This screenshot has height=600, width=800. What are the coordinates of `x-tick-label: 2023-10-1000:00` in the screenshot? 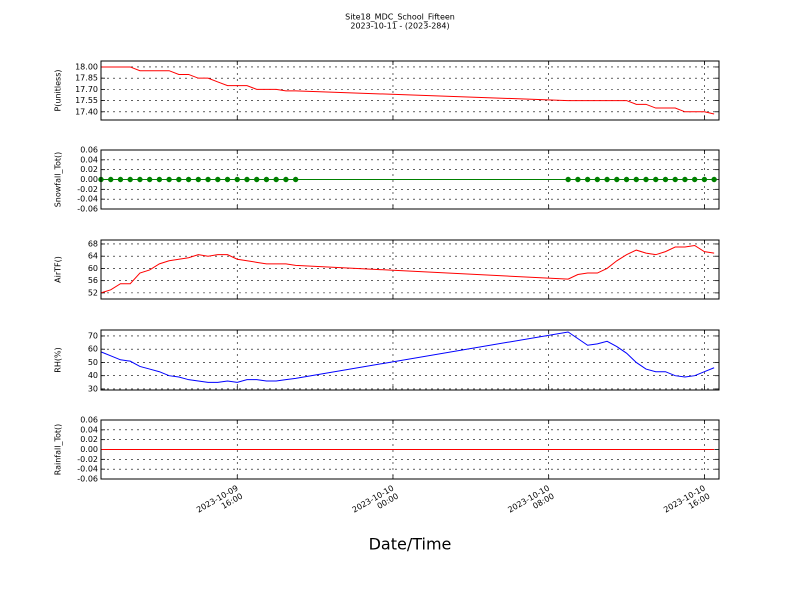 It's located at (374, 502).